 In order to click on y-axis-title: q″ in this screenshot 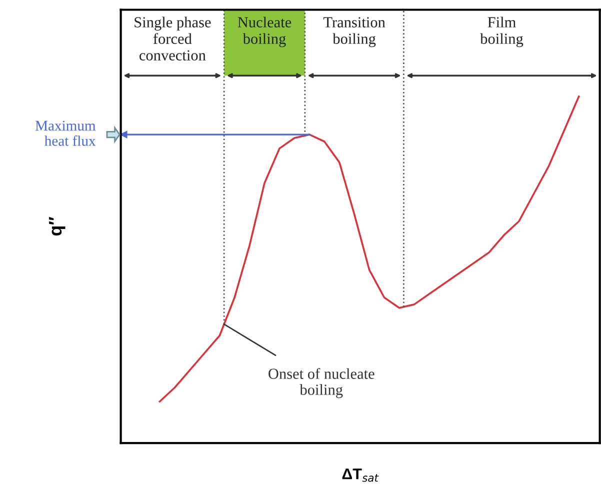, I will do `click(57, 226)`.